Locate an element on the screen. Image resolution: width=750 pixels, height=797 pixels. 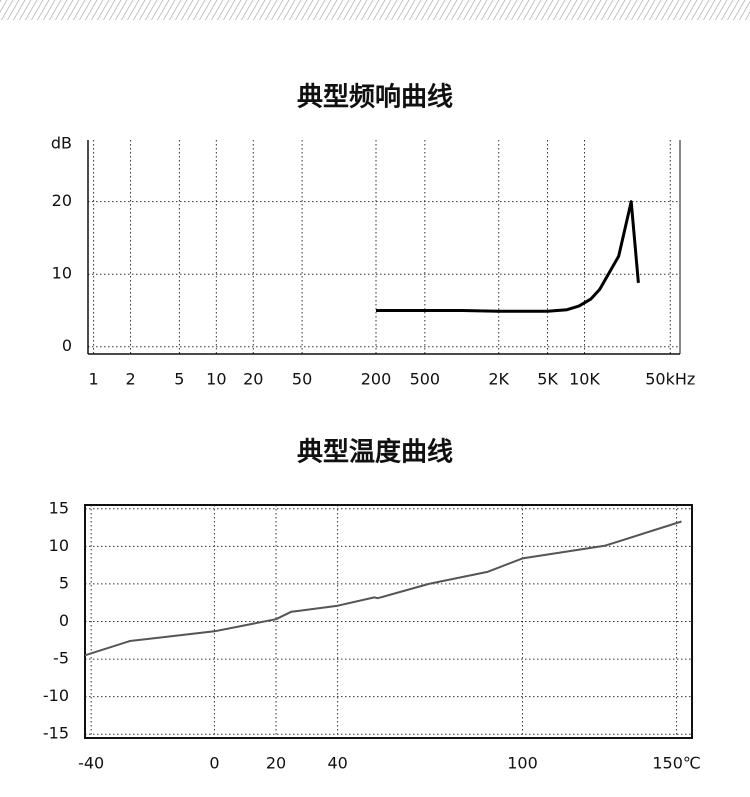
x-tick-label: 2 is located at coordinates (130, 379).